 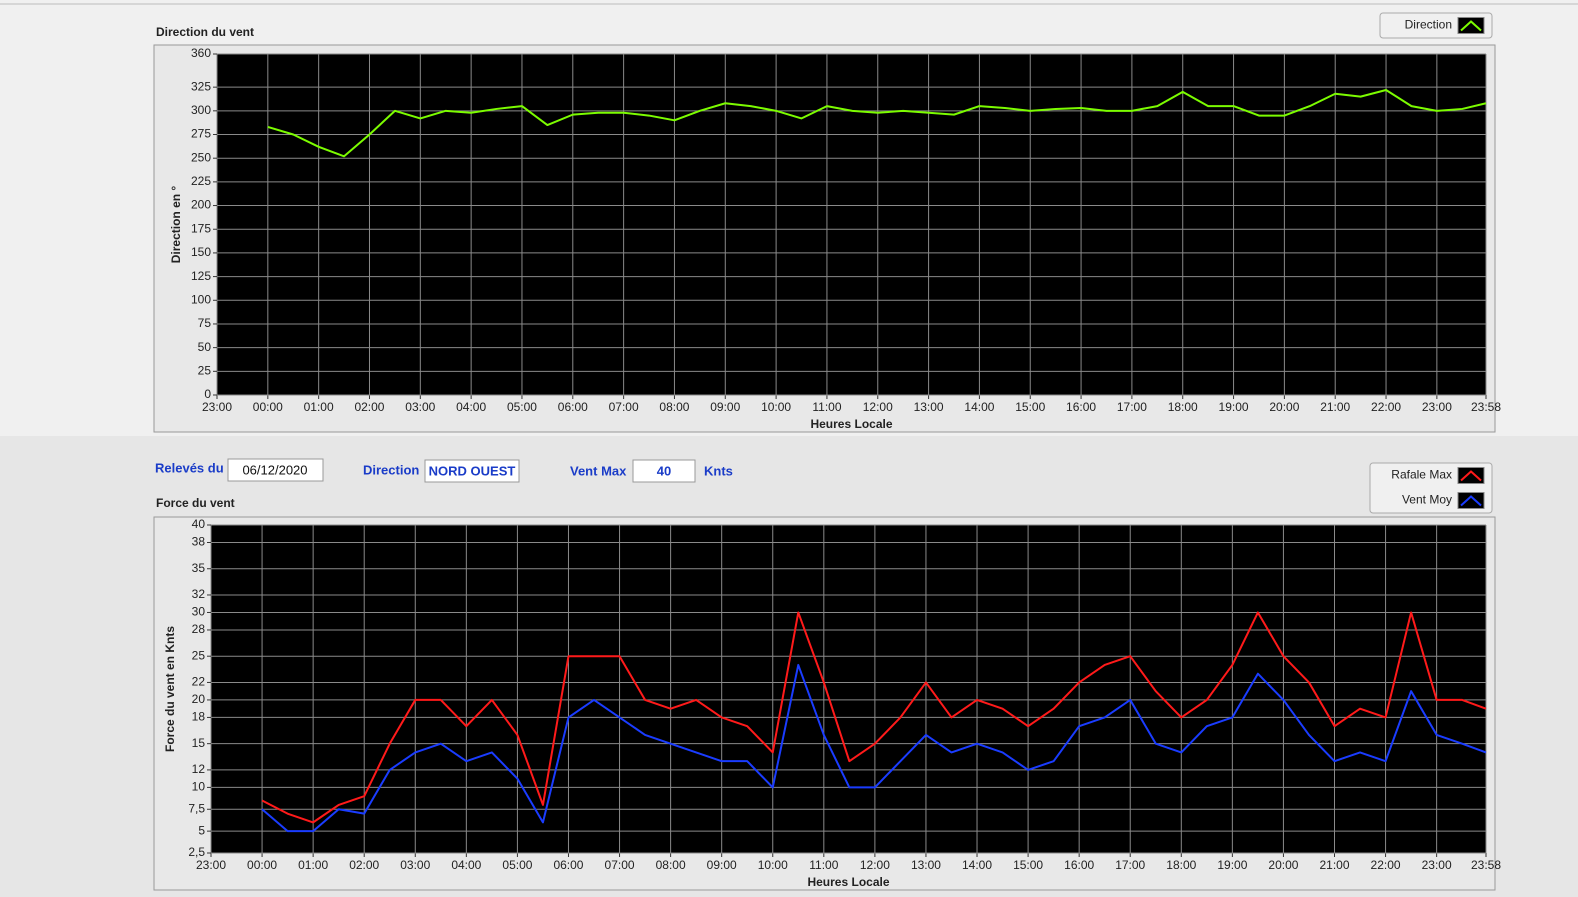 I want to click on y-tick-label: 18, so click(x=199, y=717).